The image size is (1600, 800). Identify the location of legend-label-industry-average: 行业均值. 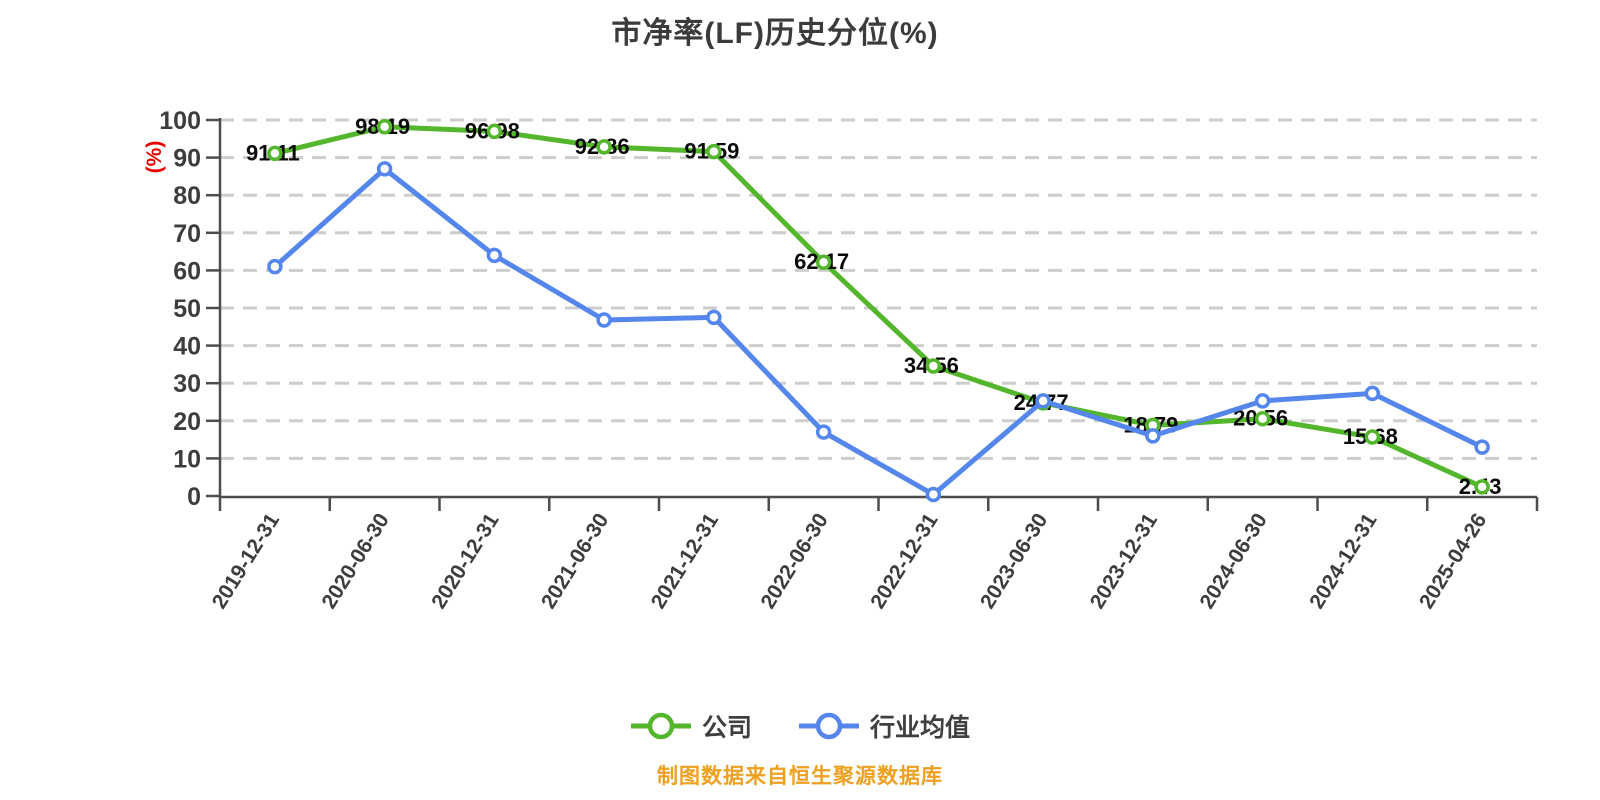
(920, 728).